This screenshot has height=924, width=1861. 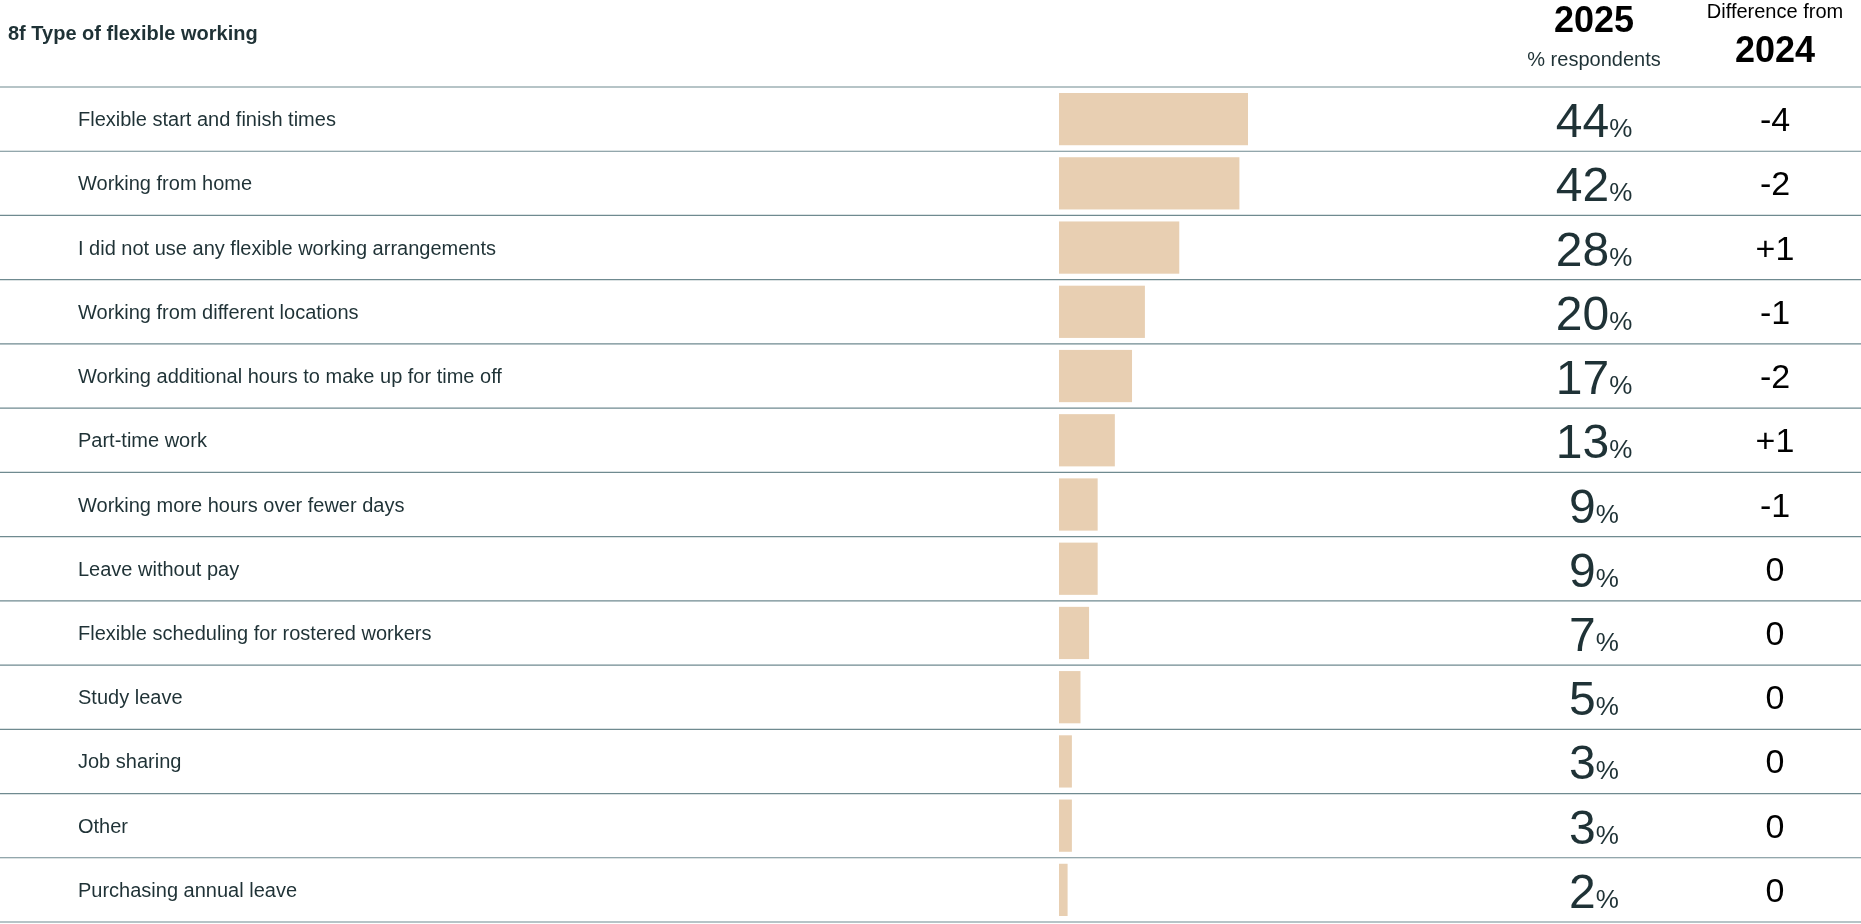 I want to click on data-label: 5%, so click(x=1594, y=699).